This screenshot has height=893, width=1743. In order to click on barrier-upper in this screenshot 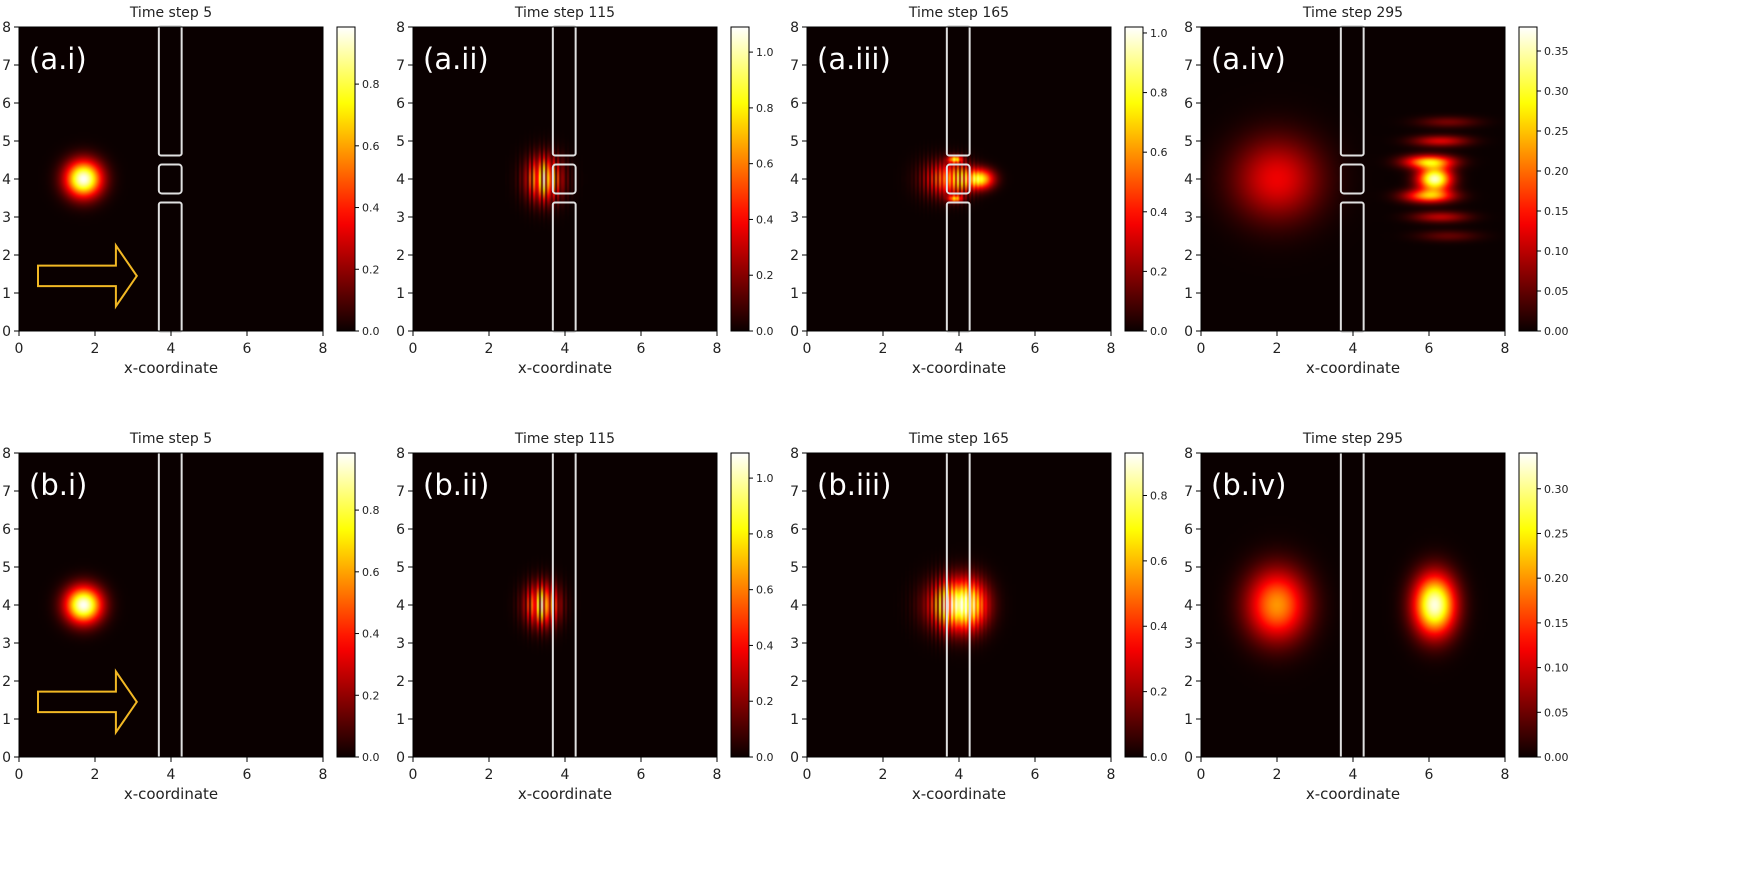, I will do `click(564, 91)`.